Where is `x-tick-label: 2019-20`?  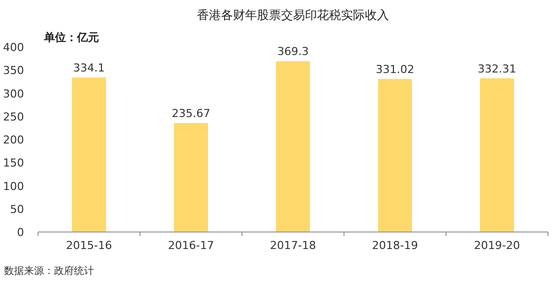
x-tick-label: 2019-20 is located at coordinates (497, 245).